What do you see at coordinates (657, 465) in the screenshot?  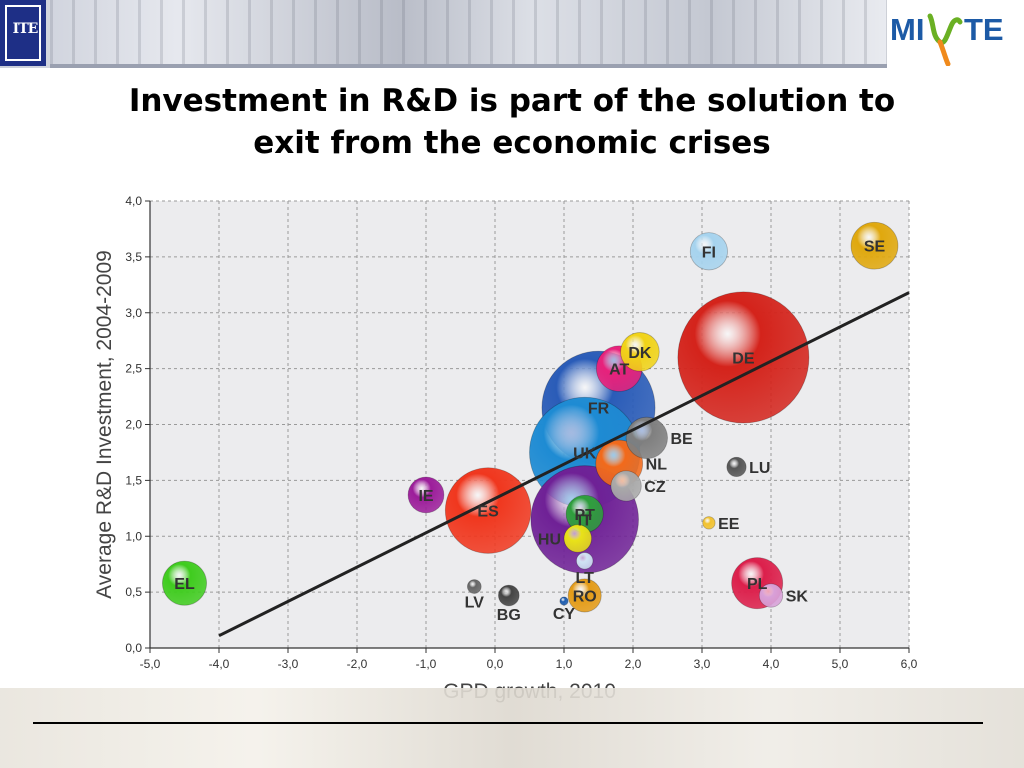 I see `bubble-label-nl: NL` at bounding box center [657, 465].